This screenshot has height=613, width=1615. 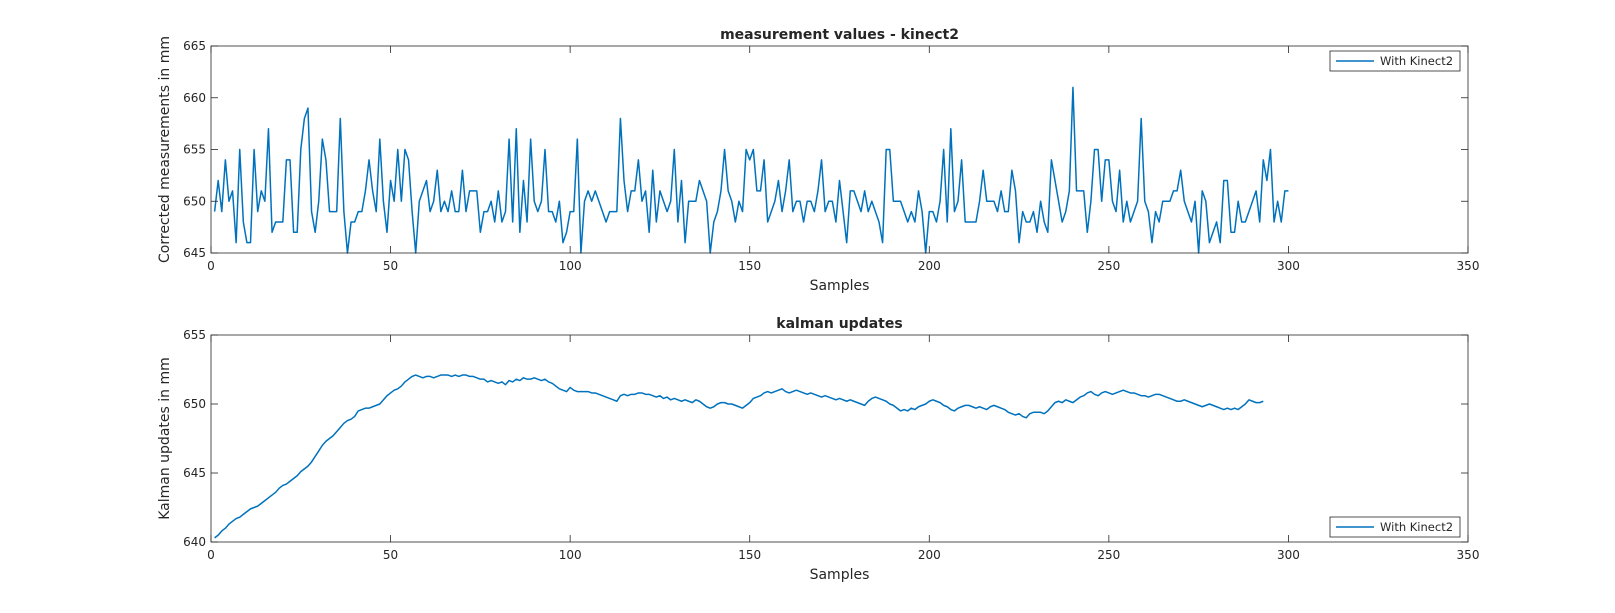 I want to click on y-axis-label: Kalman updates in mm, so click(x=165, y=438).